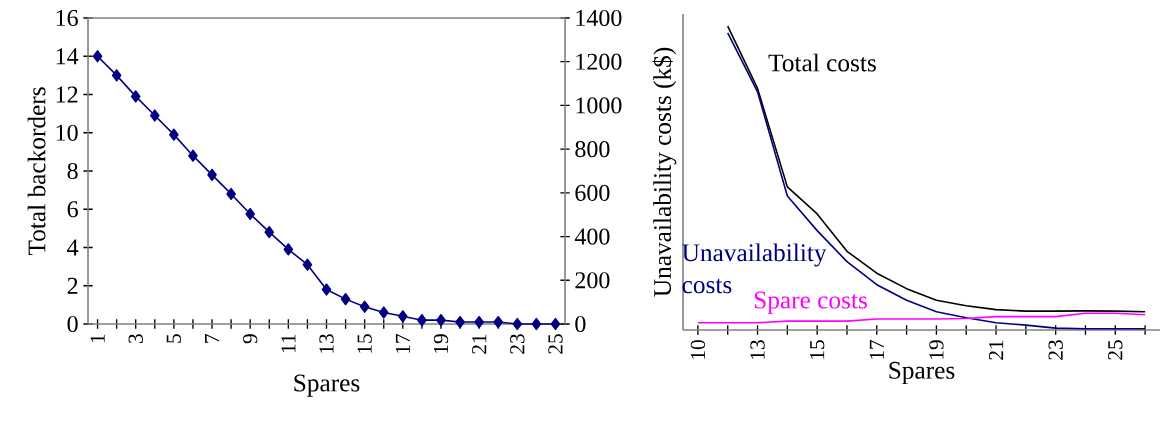  I want to click on y2-tick-label: 1400, so click(599, 18).